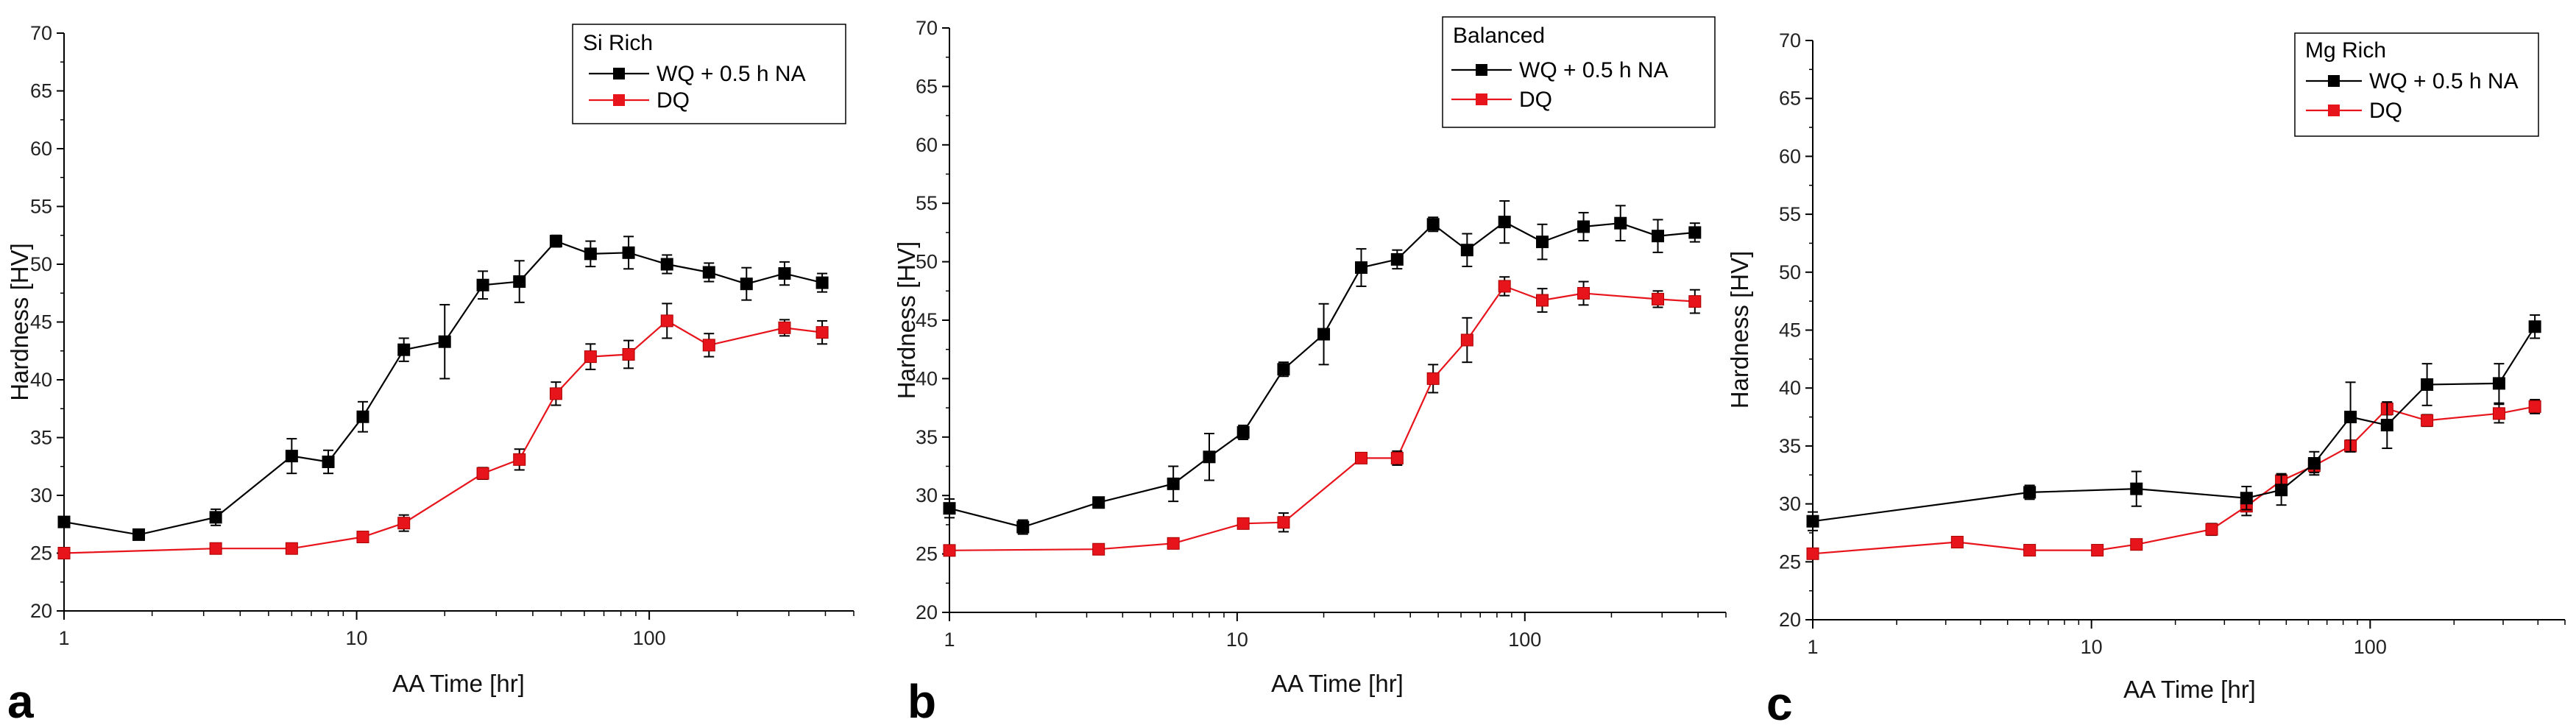 The image size is (2576, 725). I want to click on panel-c-legend: Mg Rich WQ + 0.5 h NA DQ, so click(2416, 84).